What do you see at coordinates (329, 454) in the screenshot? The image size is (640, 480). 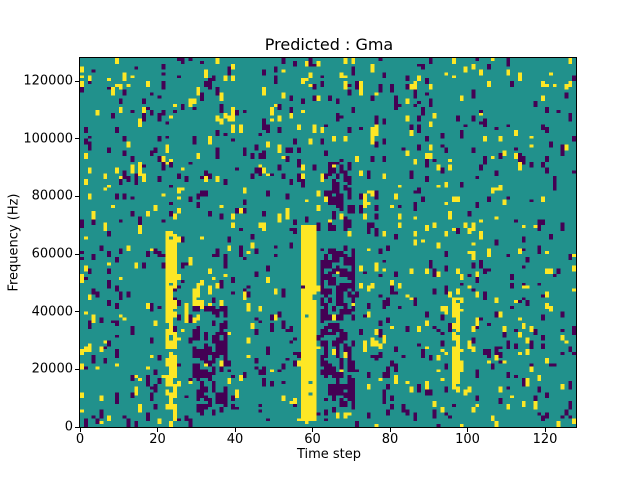 I see `x-axis-label: Time step` at bounding box center [329, 454].